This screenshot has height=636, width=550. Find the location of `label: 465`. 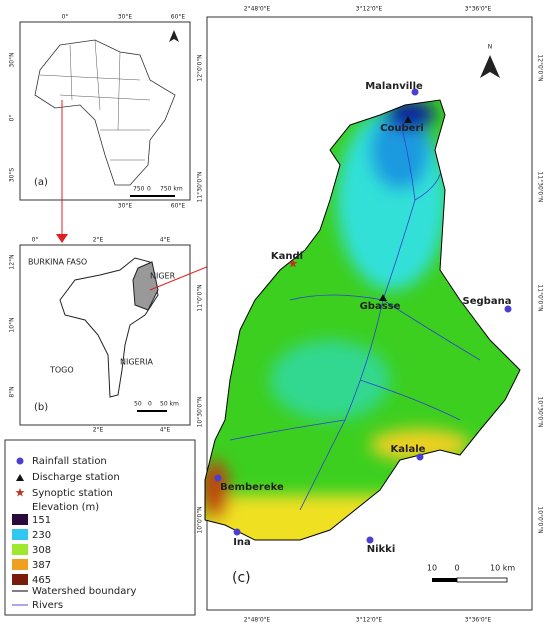

label: 465 is located at coordinates (41, 580).